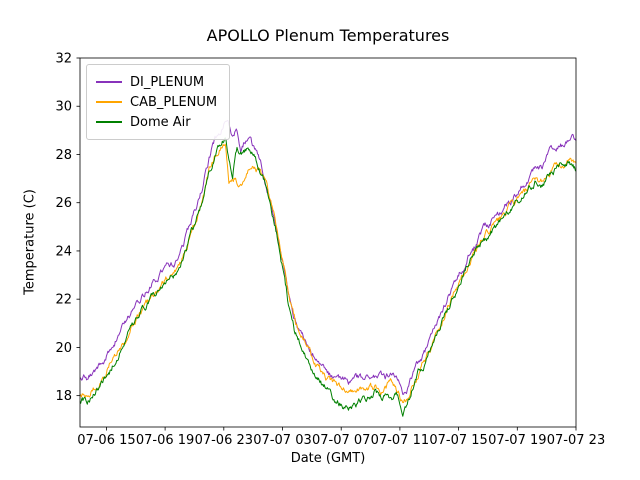  I want to click on legend-line-sample-dome-air, so click(109, 122).